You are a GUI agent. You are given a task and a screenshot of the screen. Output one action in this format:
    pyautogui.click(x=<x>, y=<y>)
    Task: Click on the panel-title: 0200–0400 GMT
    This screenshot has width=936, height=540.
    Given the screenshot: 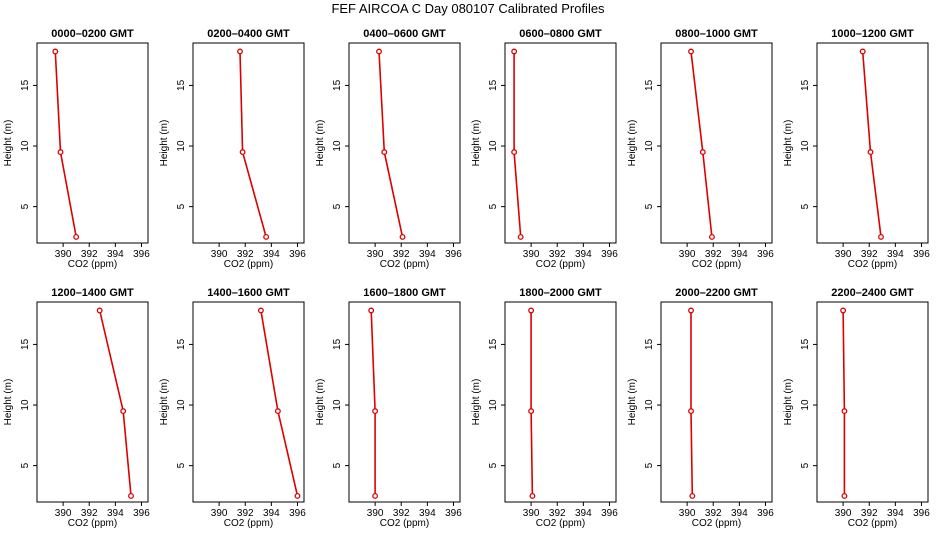 What is the action you would take?
    pyautogui.click(x=248, y=34)
    